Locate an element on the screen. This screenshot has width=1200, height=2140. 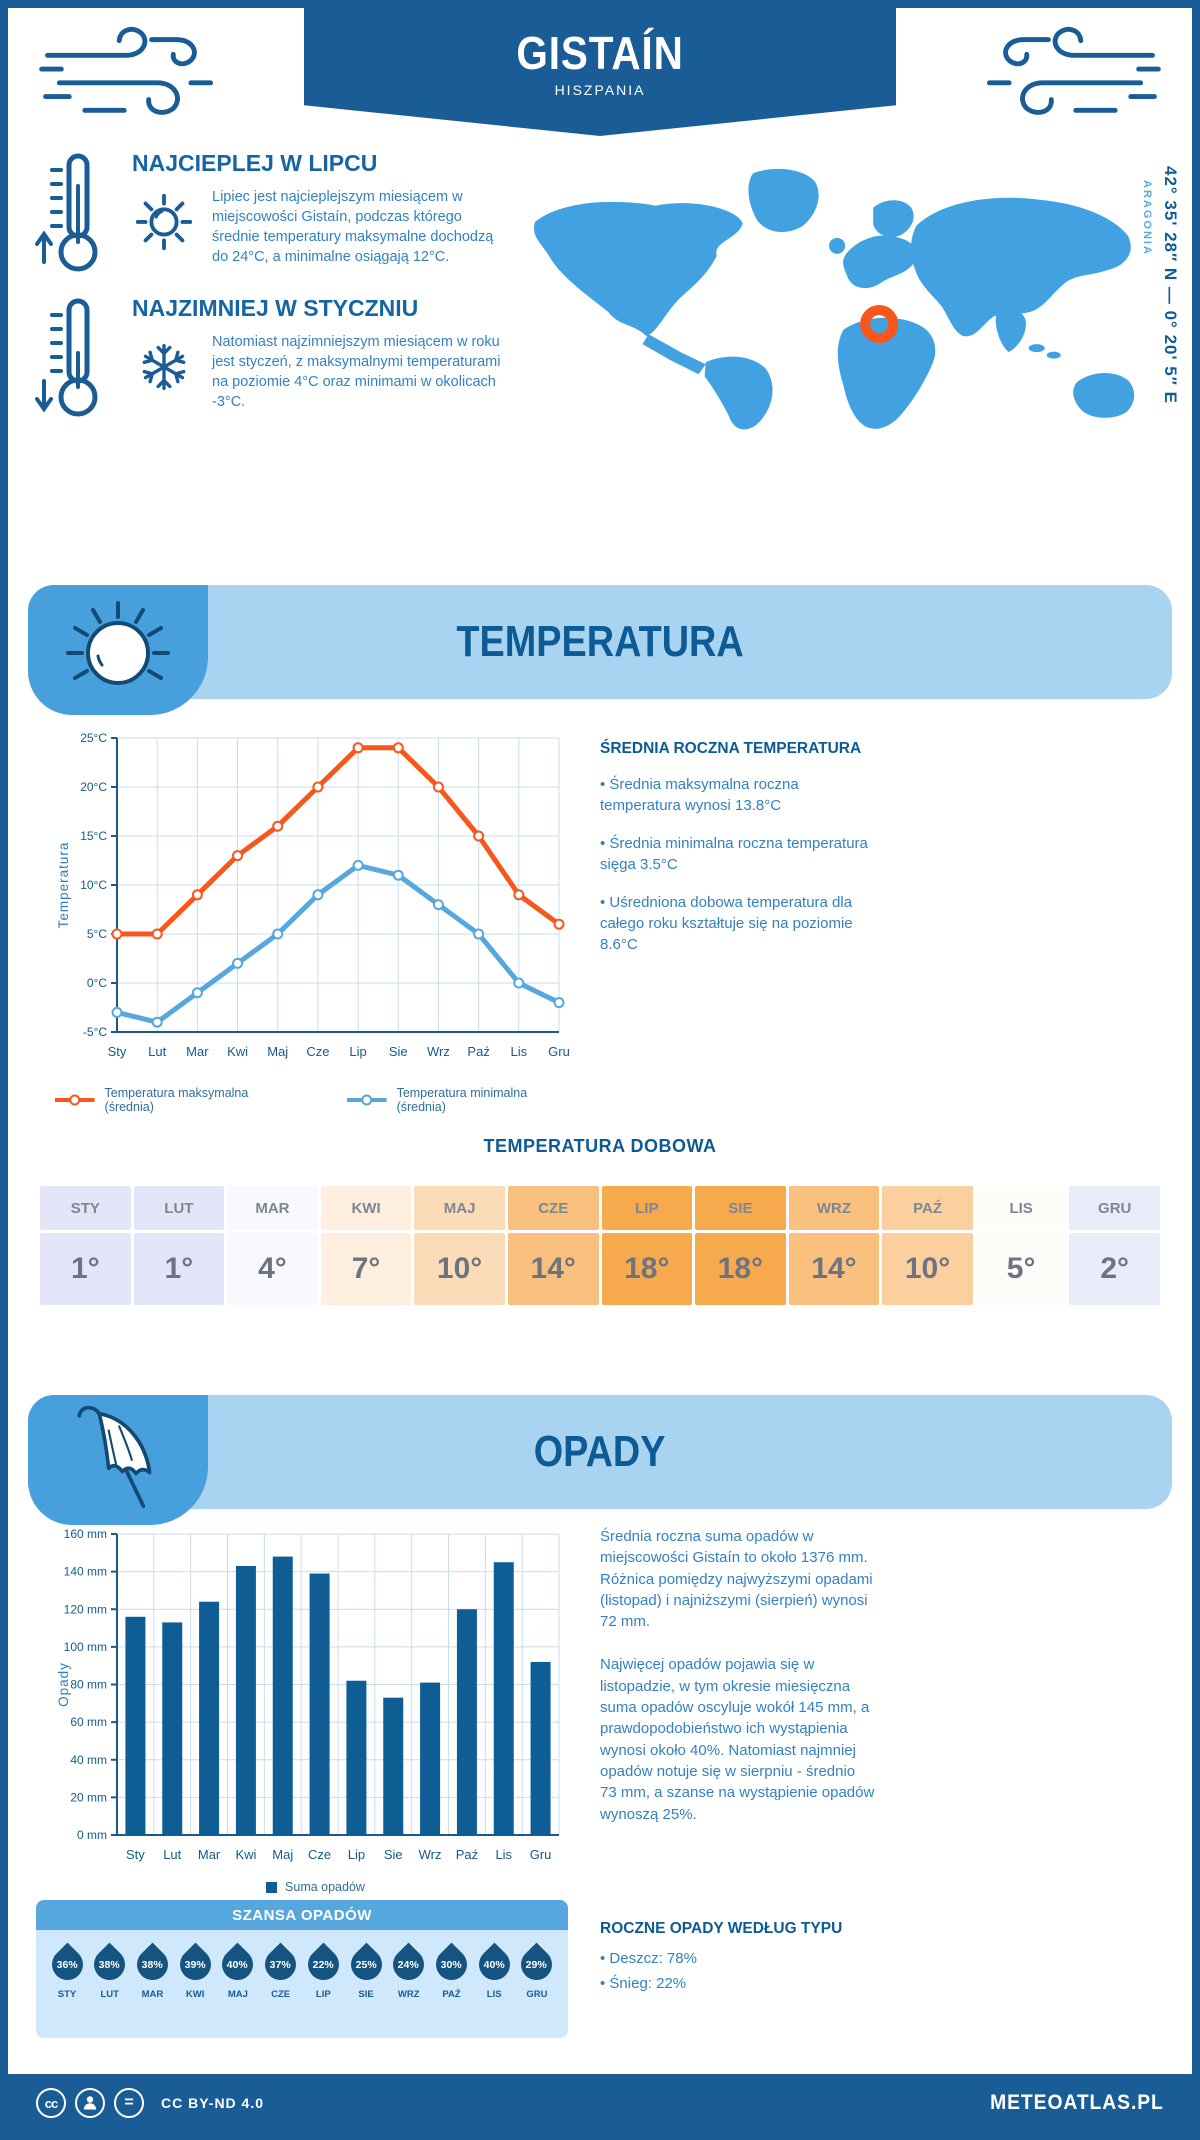
coldest-block: NAJZIMNIEJ W STYCZNIU is located at coordinates (272, 360).